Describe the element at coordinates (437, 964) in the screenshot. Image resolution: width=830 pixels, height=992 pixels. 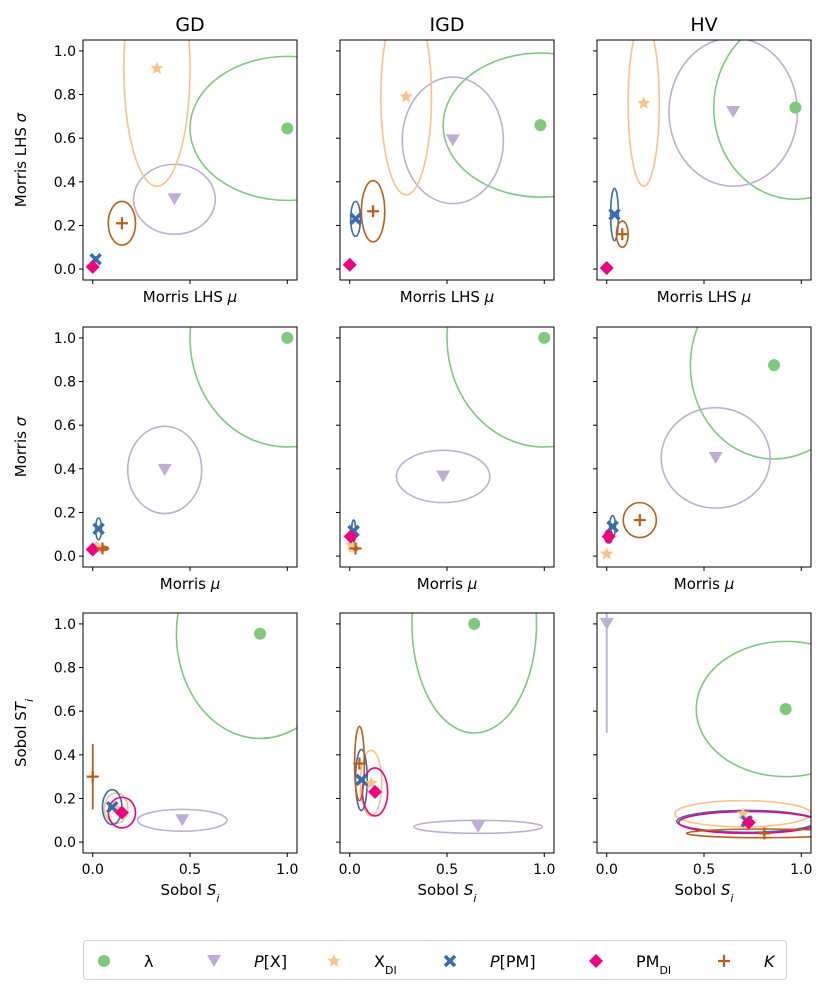
I see `legend-canvas: λ P[X] XDI P[PM] PMDI K` at that location.